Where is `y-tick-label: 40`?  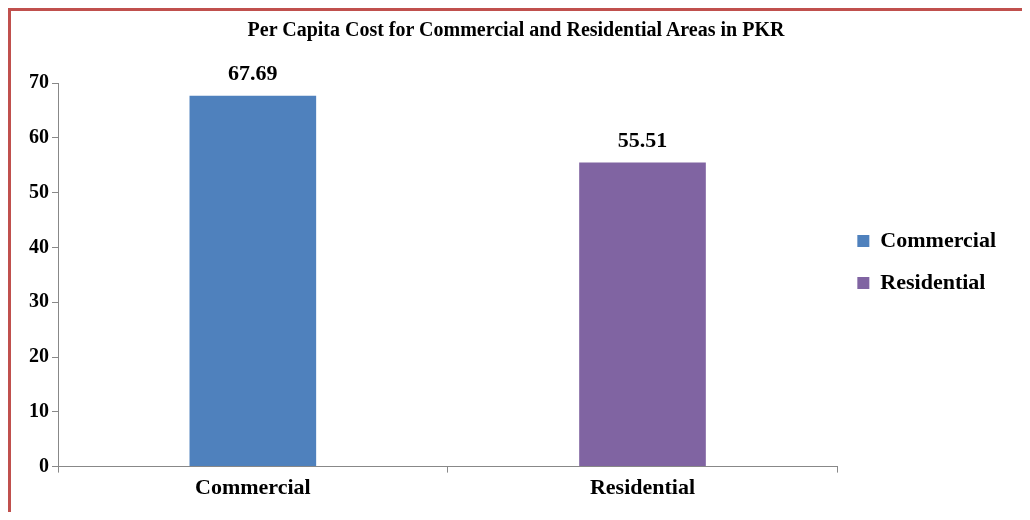 y-tick-label: 40 is located at coordinates (39, 245).